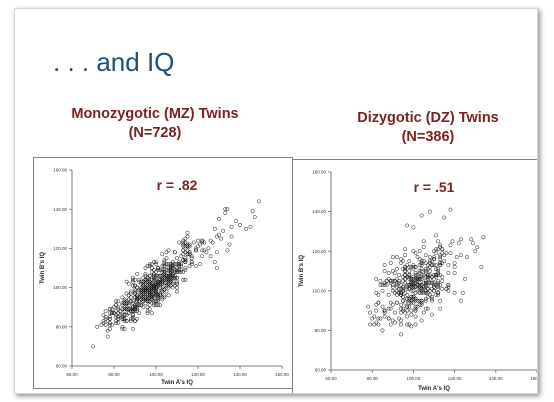  What do you see at coordinates (60, 248) in the screenshot?
I see `mz-y-tick-label: 120.00` at bounding box center [60, 248].